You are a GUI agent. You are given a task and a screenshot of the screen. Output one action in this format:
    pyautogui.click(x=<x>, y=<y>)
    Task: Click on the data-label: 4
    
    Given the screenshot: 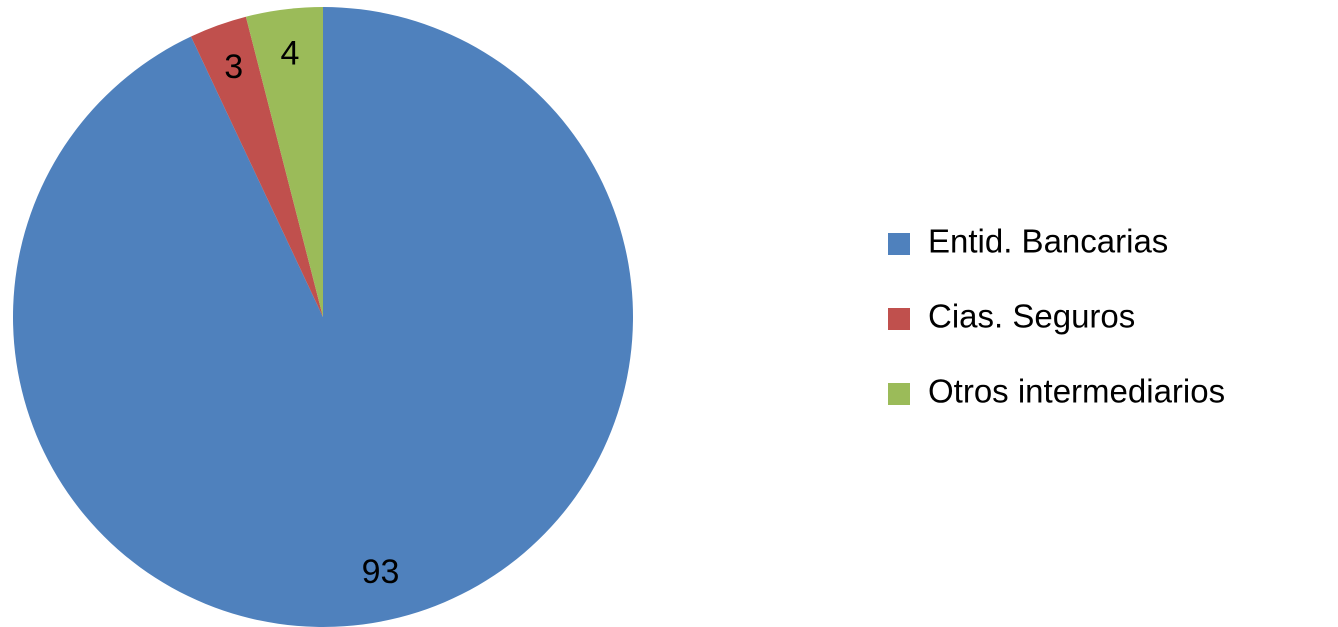 What is the action you would take?
    pyautogui.click(x=290, y=54)
    